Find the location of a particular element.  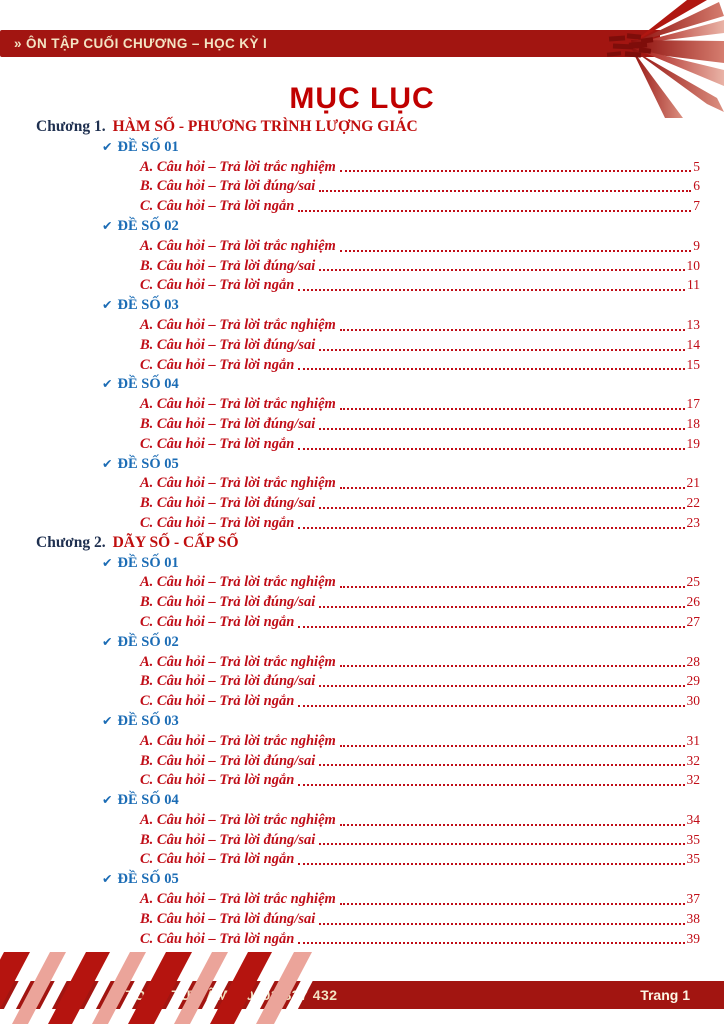

toc-entry: C. Câu hỏi – Trả lời ngắn 7 is located at coordinates (368, 206).